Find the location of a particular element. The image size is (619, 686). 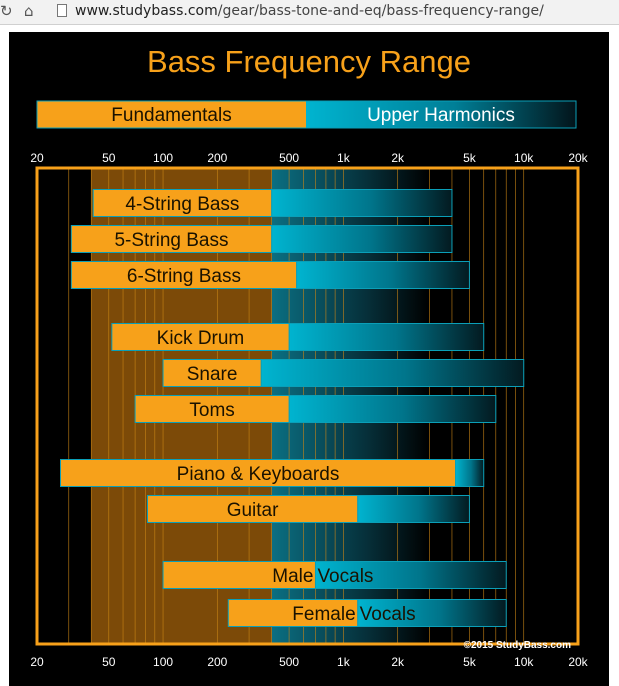

home-icon: ⌂ is located at coordinates (29, 11).